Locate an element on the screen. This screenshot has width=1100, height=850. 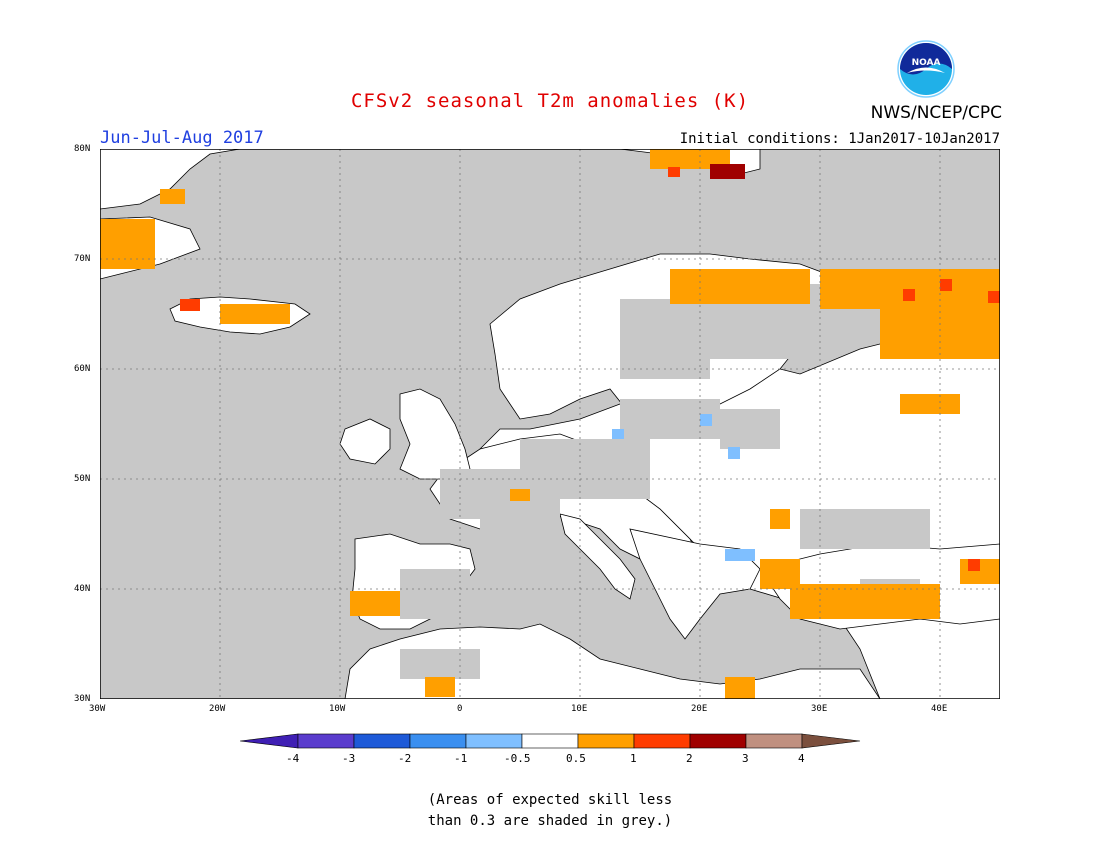
lat-label-50n: 50N is located at coordinates (82, 479).